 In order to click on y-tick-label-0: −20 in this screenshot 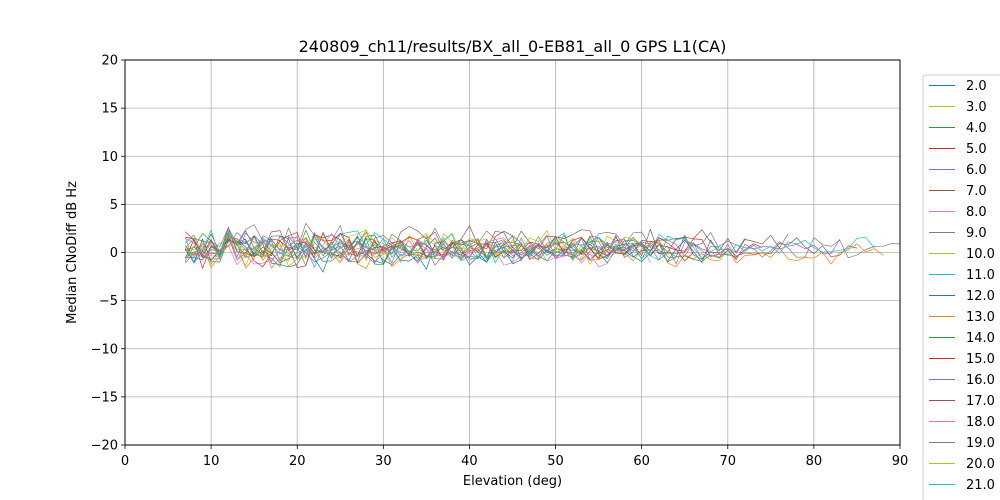, I will do `click(104, 446)`.